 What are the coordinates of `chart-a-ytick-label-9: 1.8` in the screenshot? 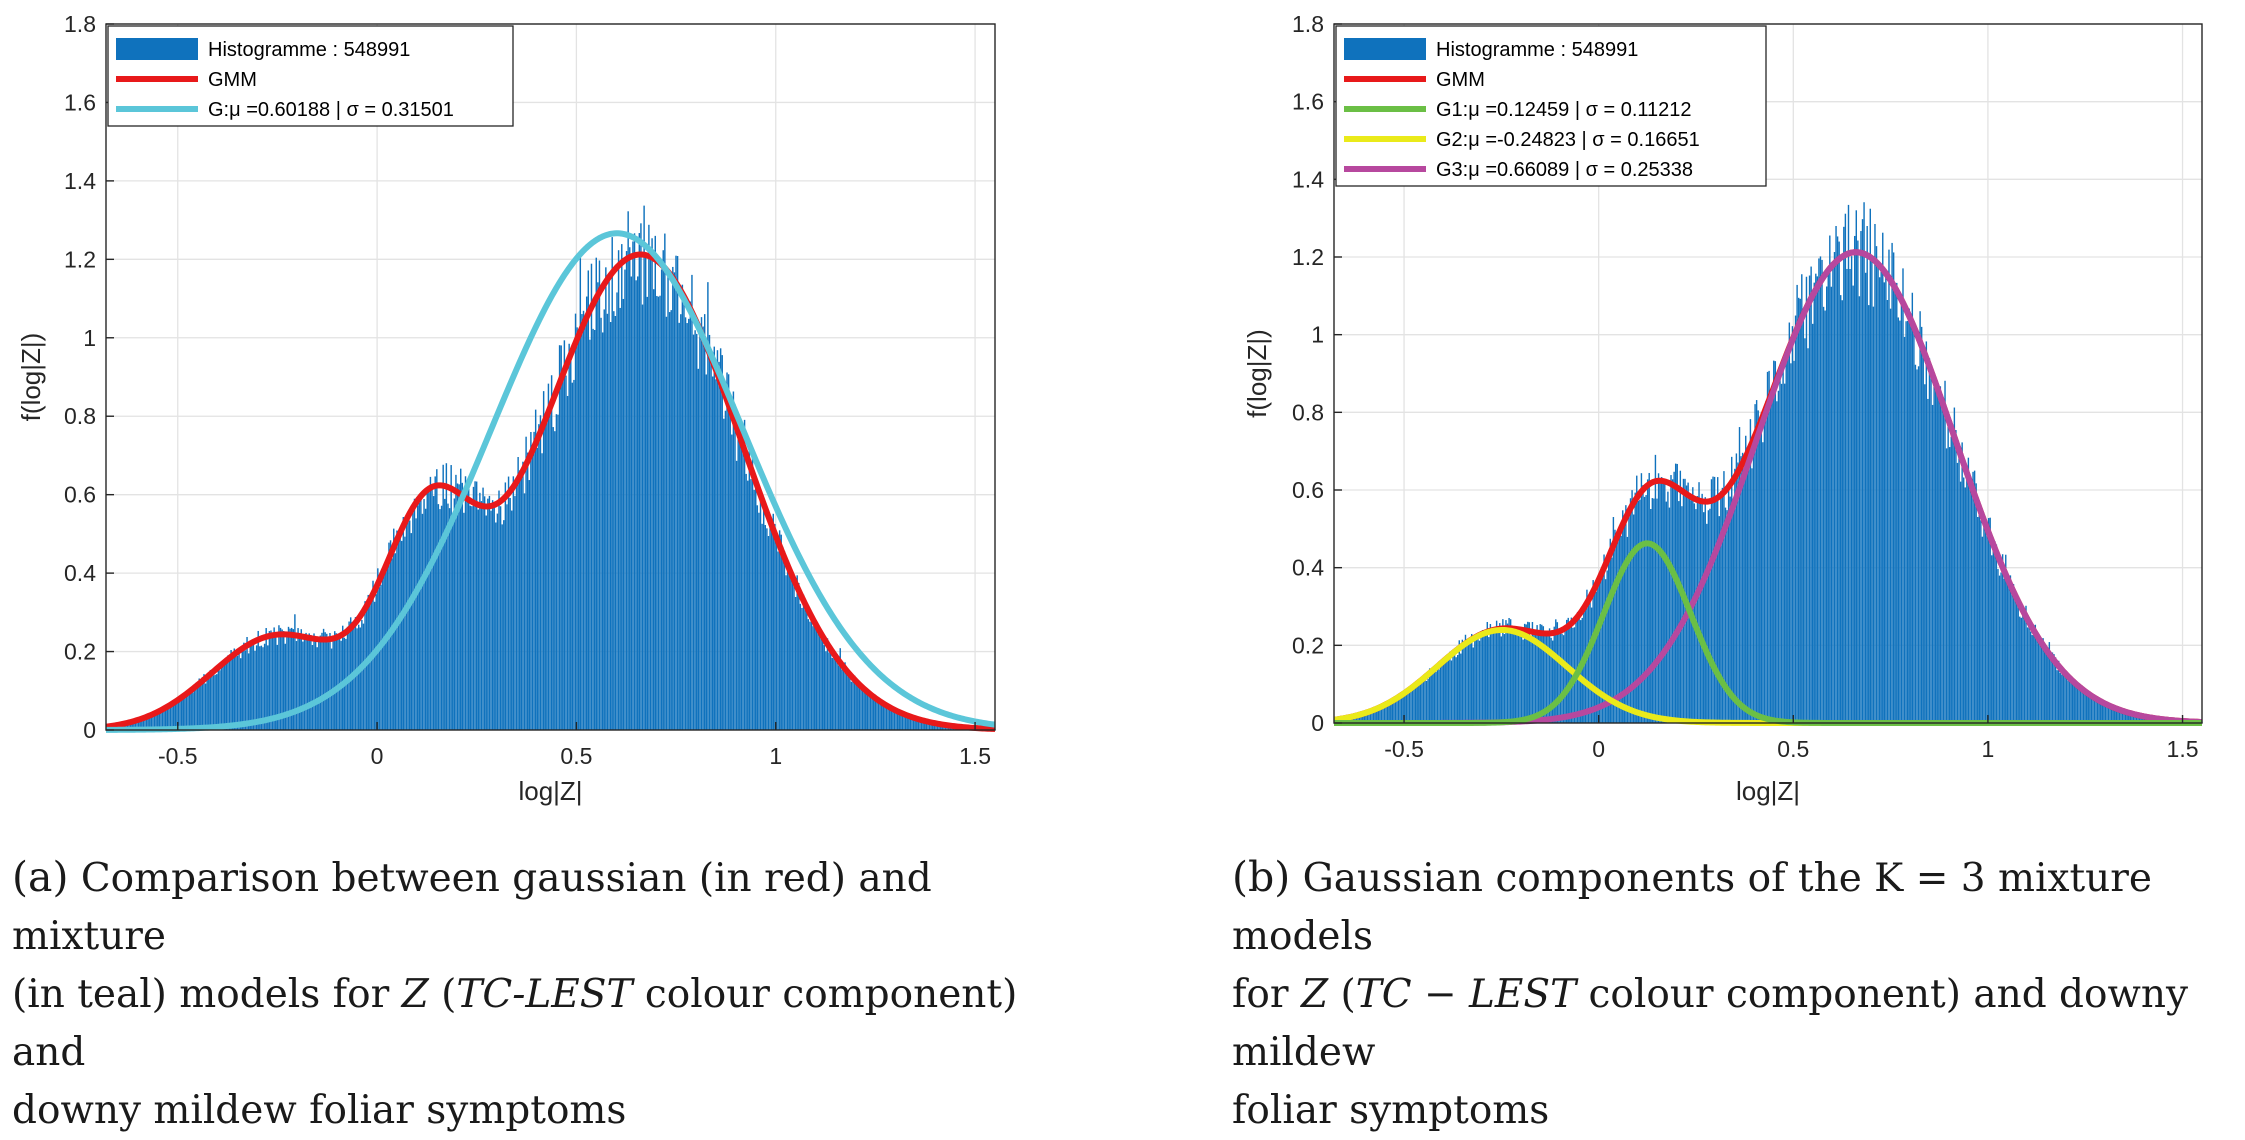 It's located at (80, 24).